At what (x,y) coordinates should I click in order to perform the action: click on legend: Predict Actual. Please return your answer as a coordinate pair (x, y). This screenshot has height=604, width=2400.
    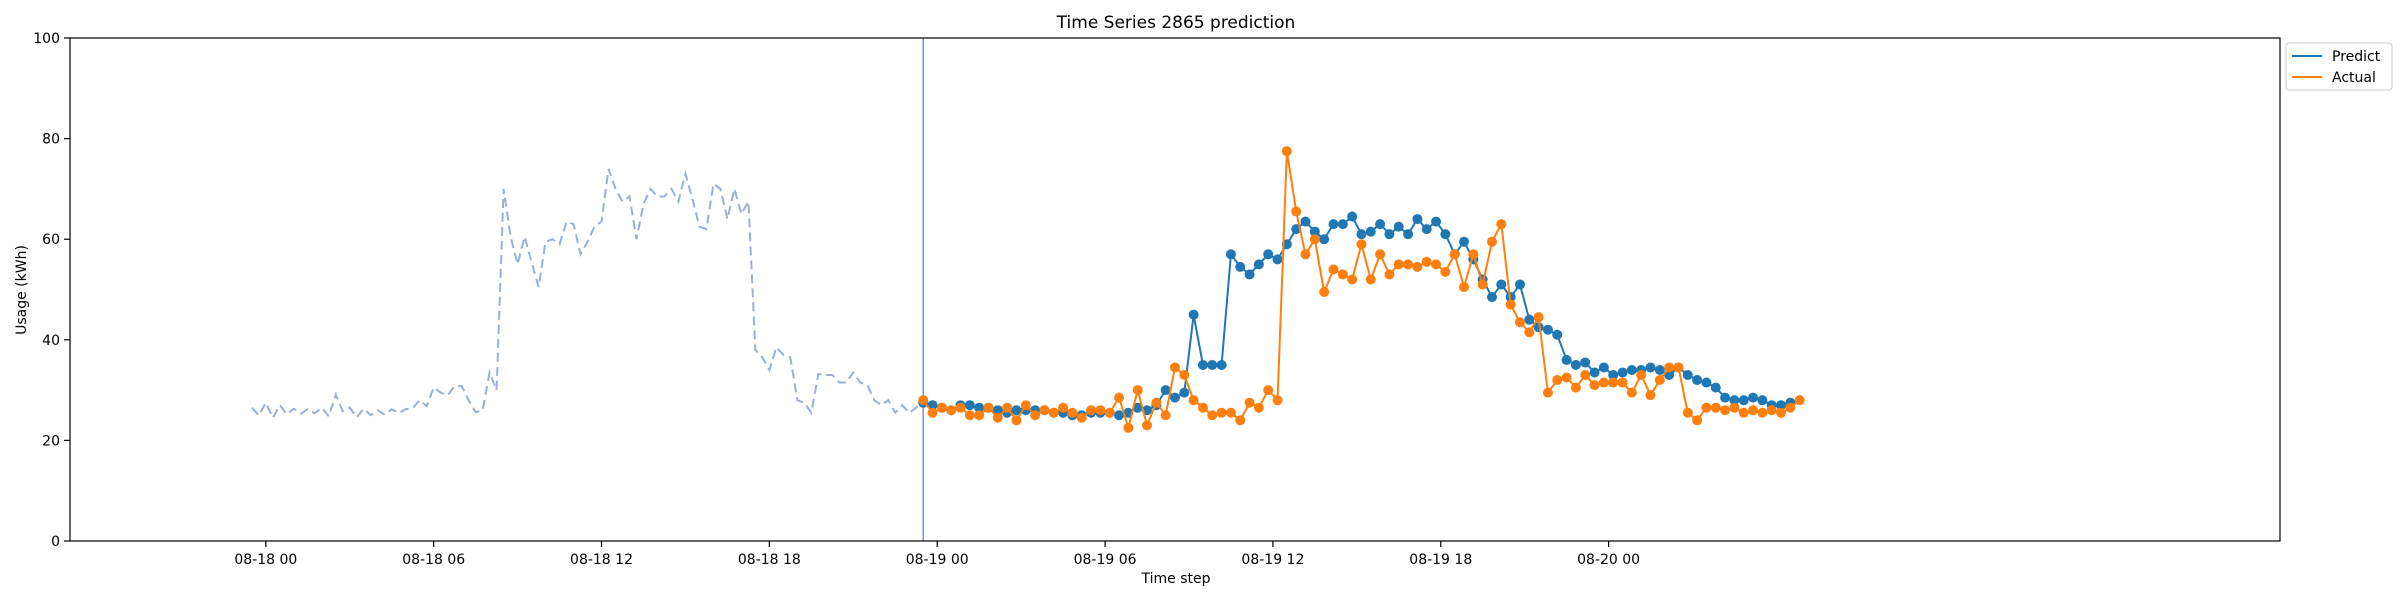
    Looking at the image, I should click on (2339, 66).